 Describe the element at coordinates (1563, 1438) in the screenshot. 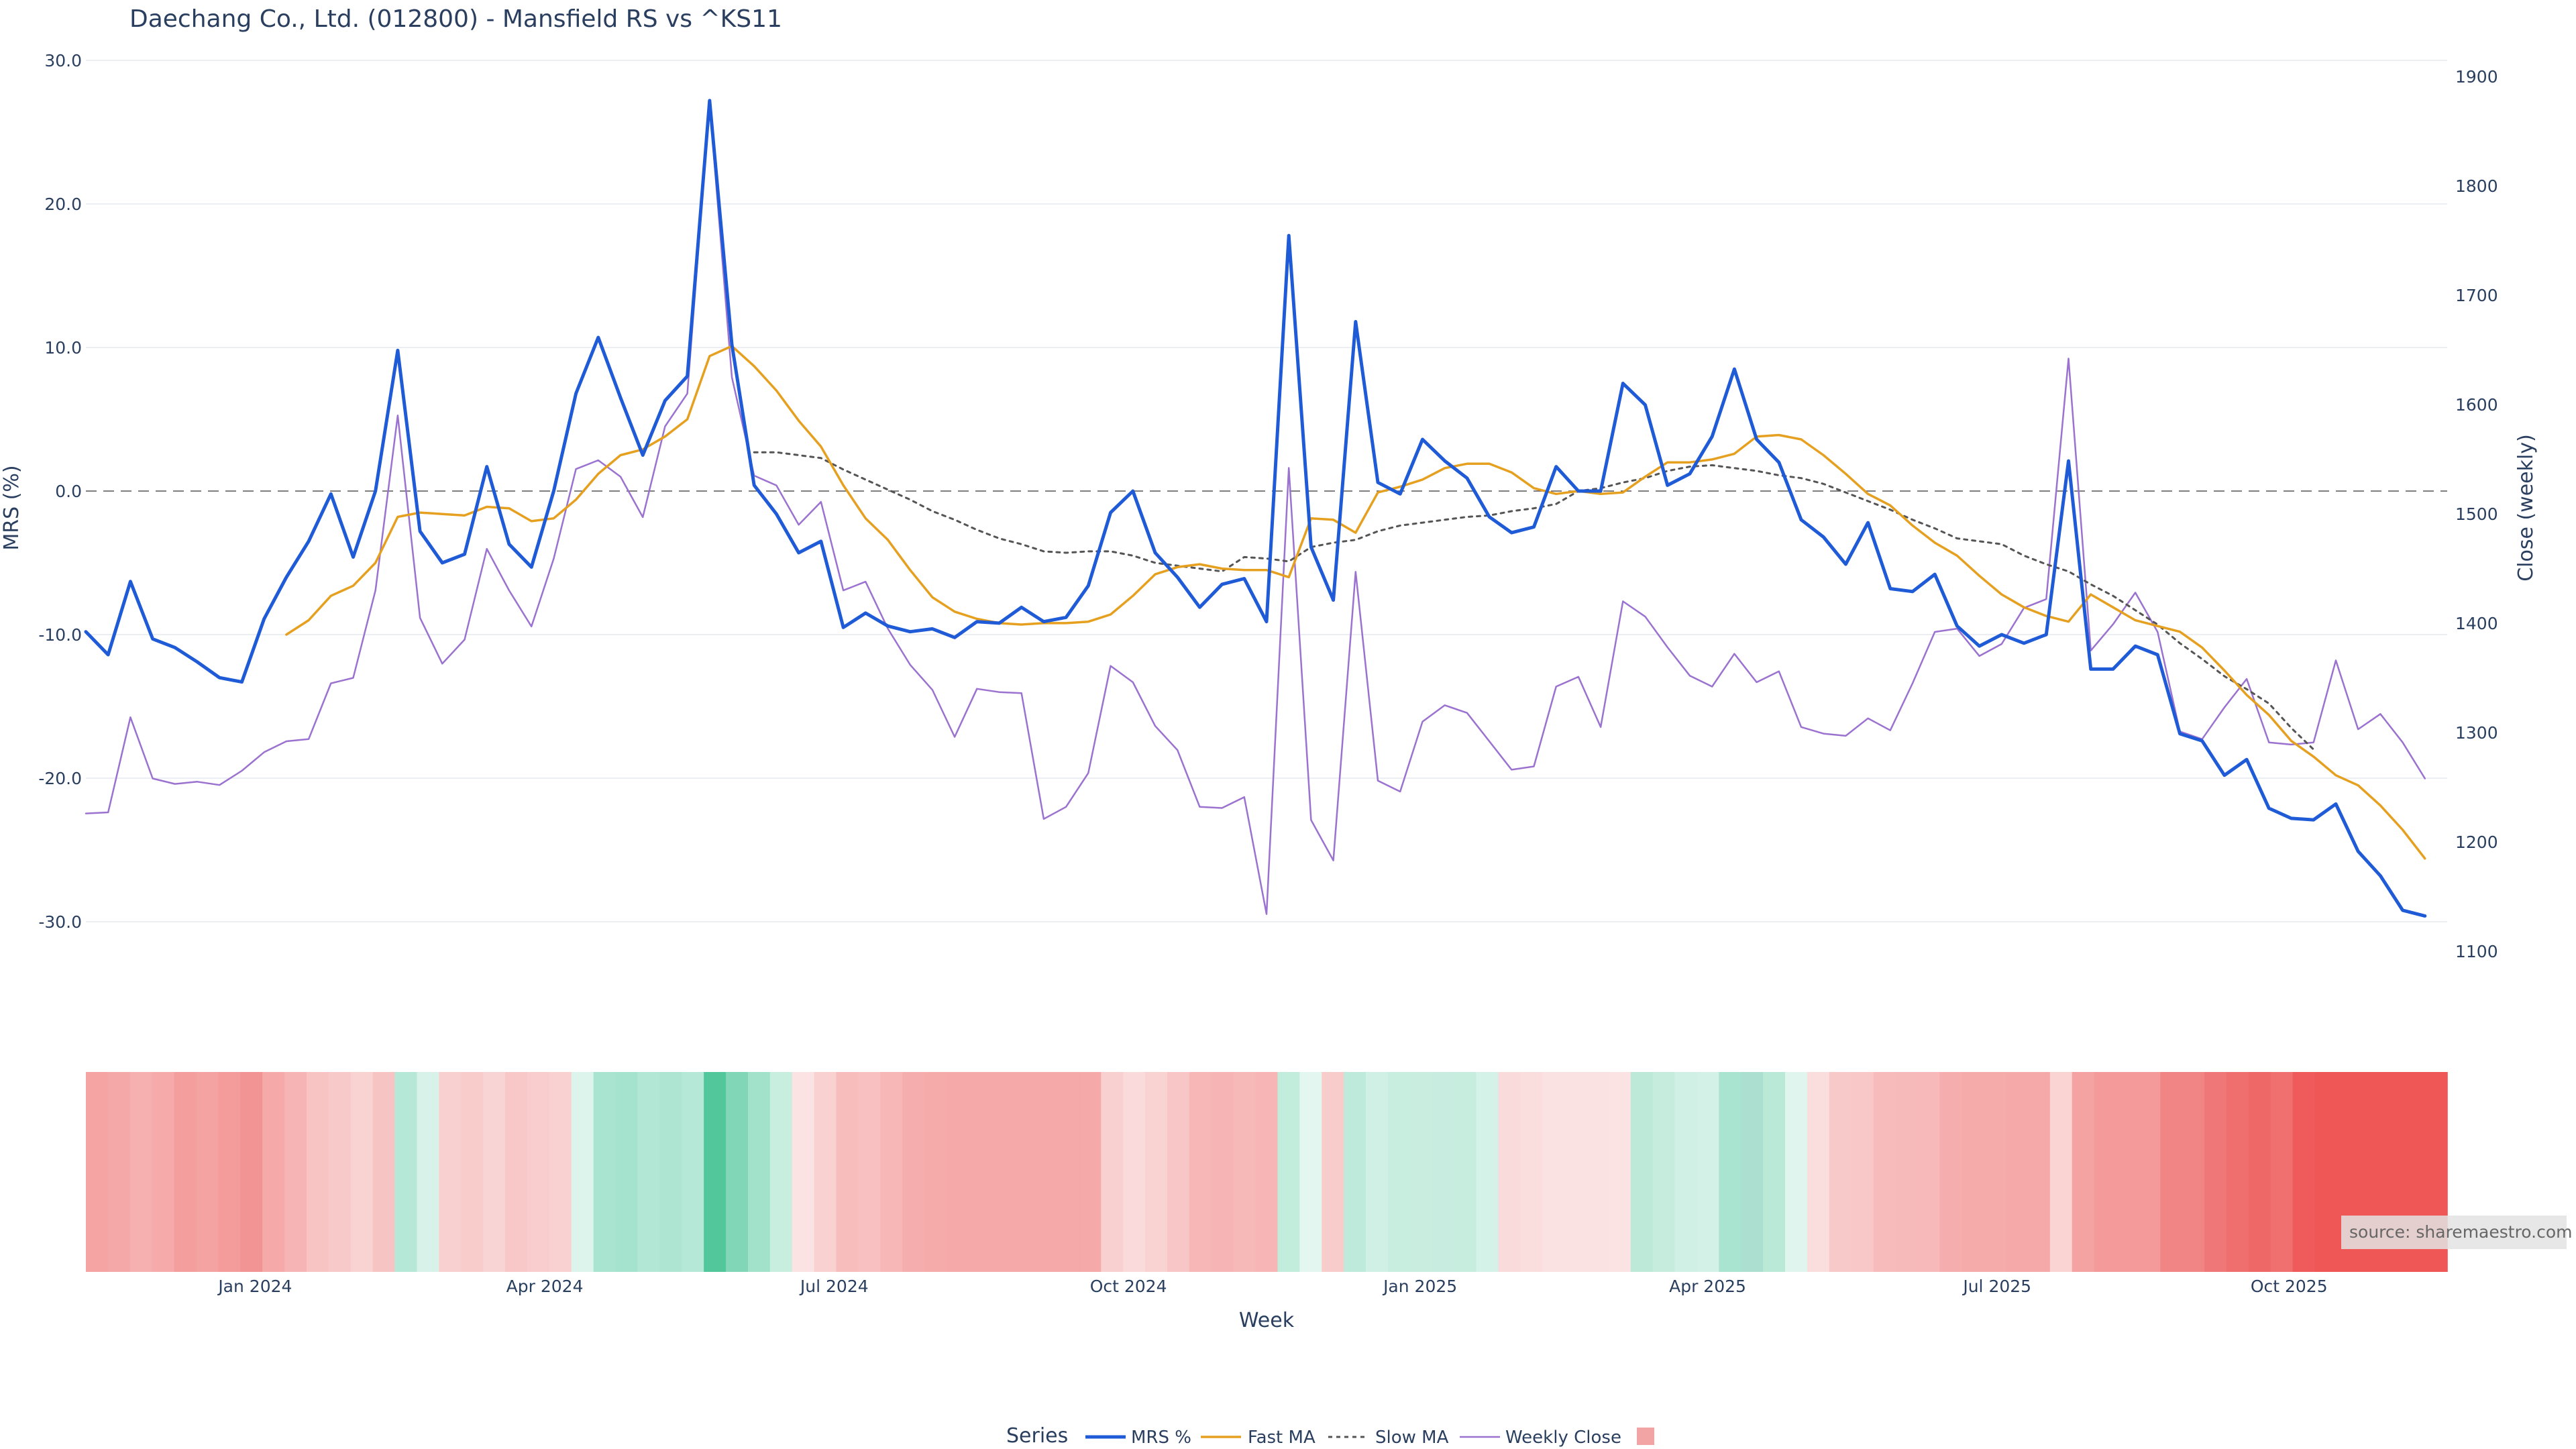

I see `legend-label-weekly-close: Weekly Close` at that location.